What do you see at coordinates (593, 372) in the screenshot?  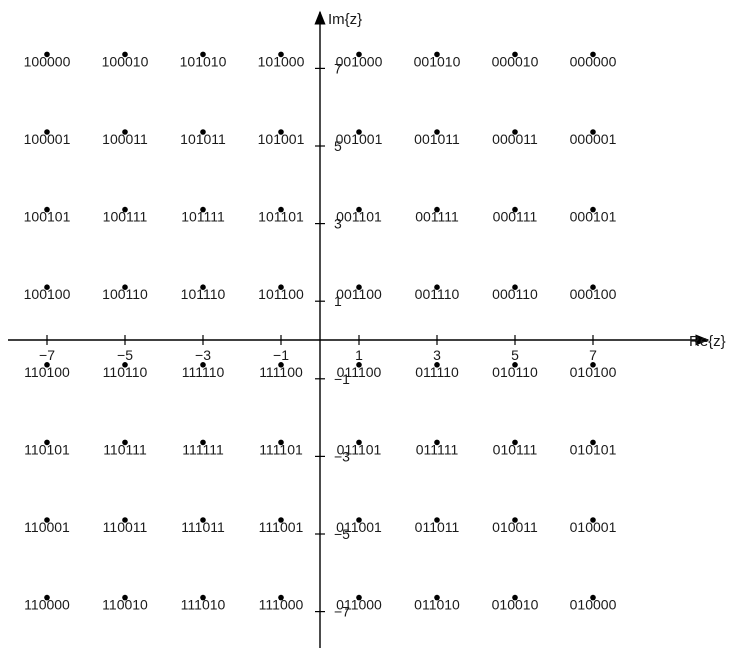 I see `bit-label: 010100` at bounding box center [593, 372].